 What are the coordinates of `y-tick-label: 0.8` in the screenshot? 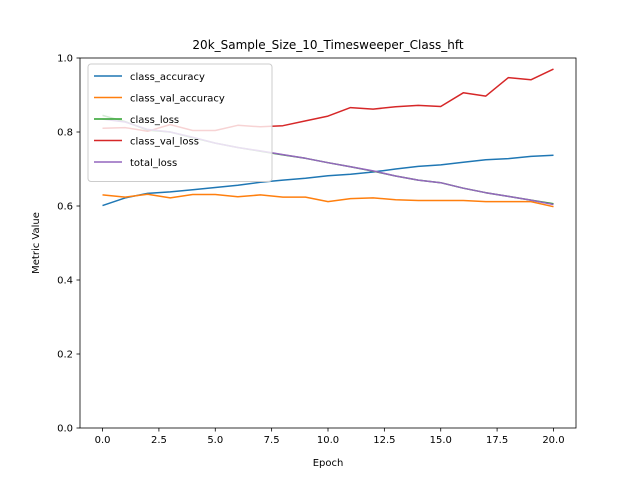 It's located at (65, 133).